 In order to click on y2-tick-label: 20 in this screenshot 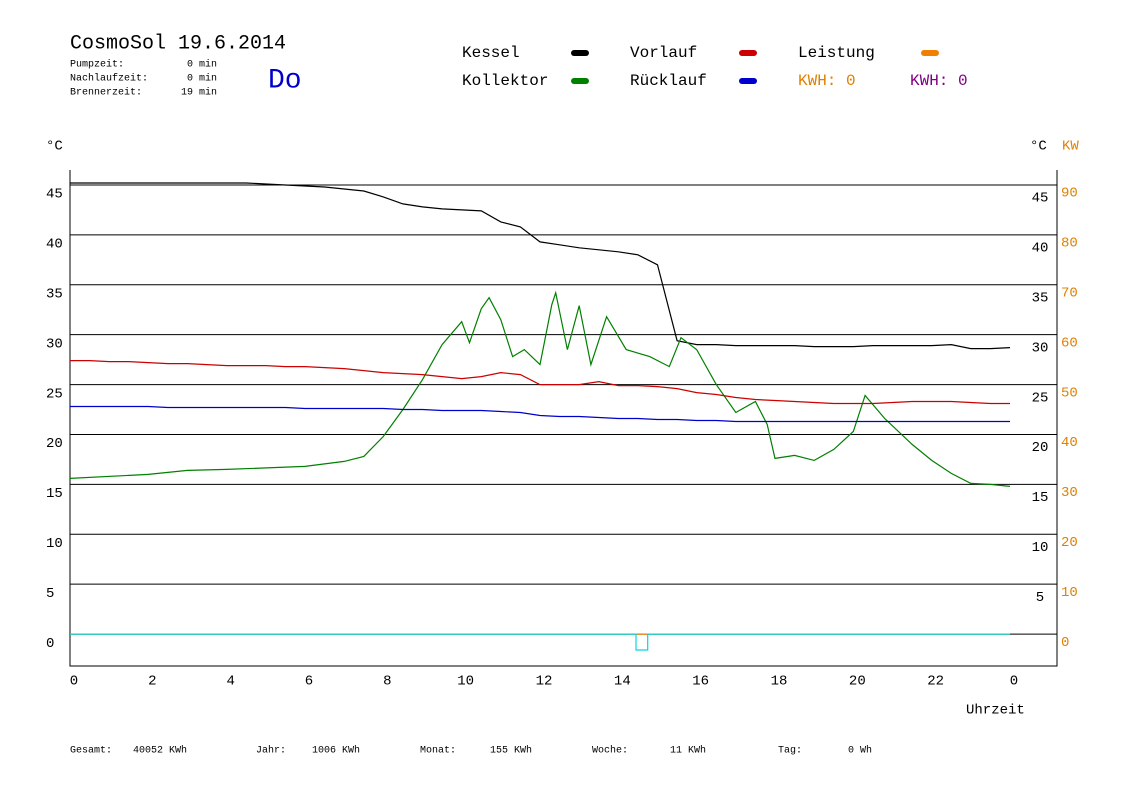, I will do `click(1069, 543)`.